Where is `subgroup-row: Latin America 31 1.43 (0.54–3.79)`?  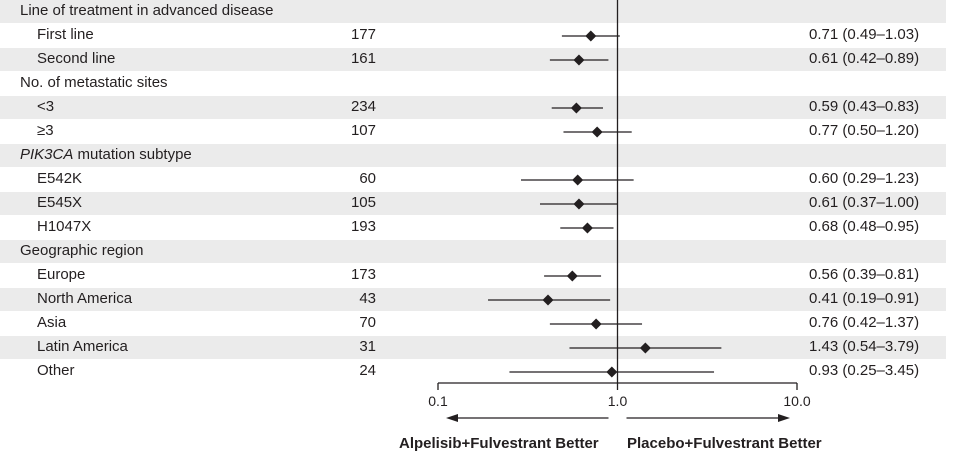
subgroup-row: Latin America 31 1.43 (0.54–3.79) is located at coordinates (473, 347).